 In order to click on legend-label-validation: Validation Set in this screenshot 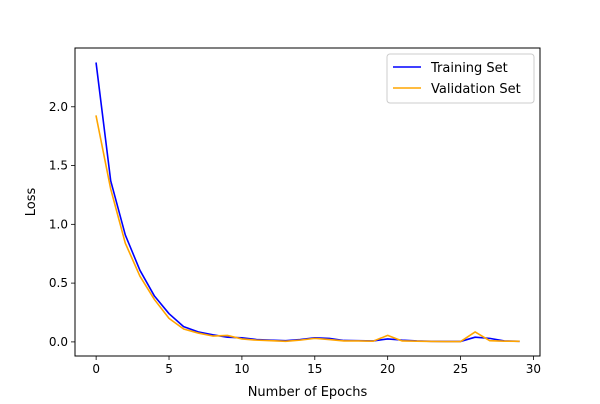, I will do `click(476, 89)`.